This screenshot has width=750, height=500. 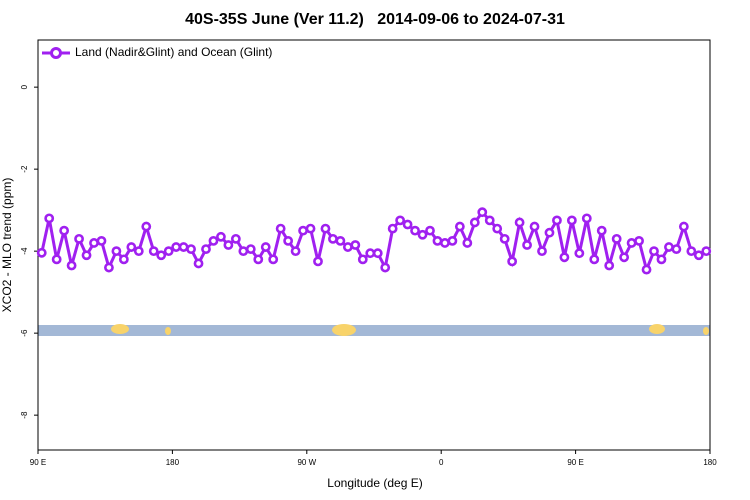 I want to click on series-line, so click(x=373, y=242).